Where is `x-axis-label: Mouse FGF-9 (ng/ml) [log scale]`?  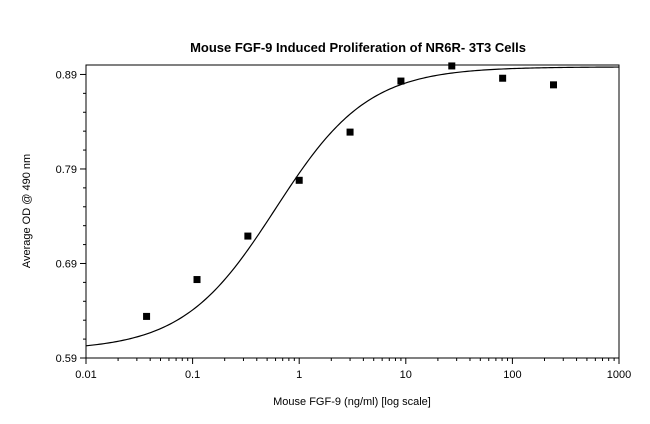 x-axis-label: Mouse FGF-9 (ng/ml) [log scale] is located at coordinates (352, 402).